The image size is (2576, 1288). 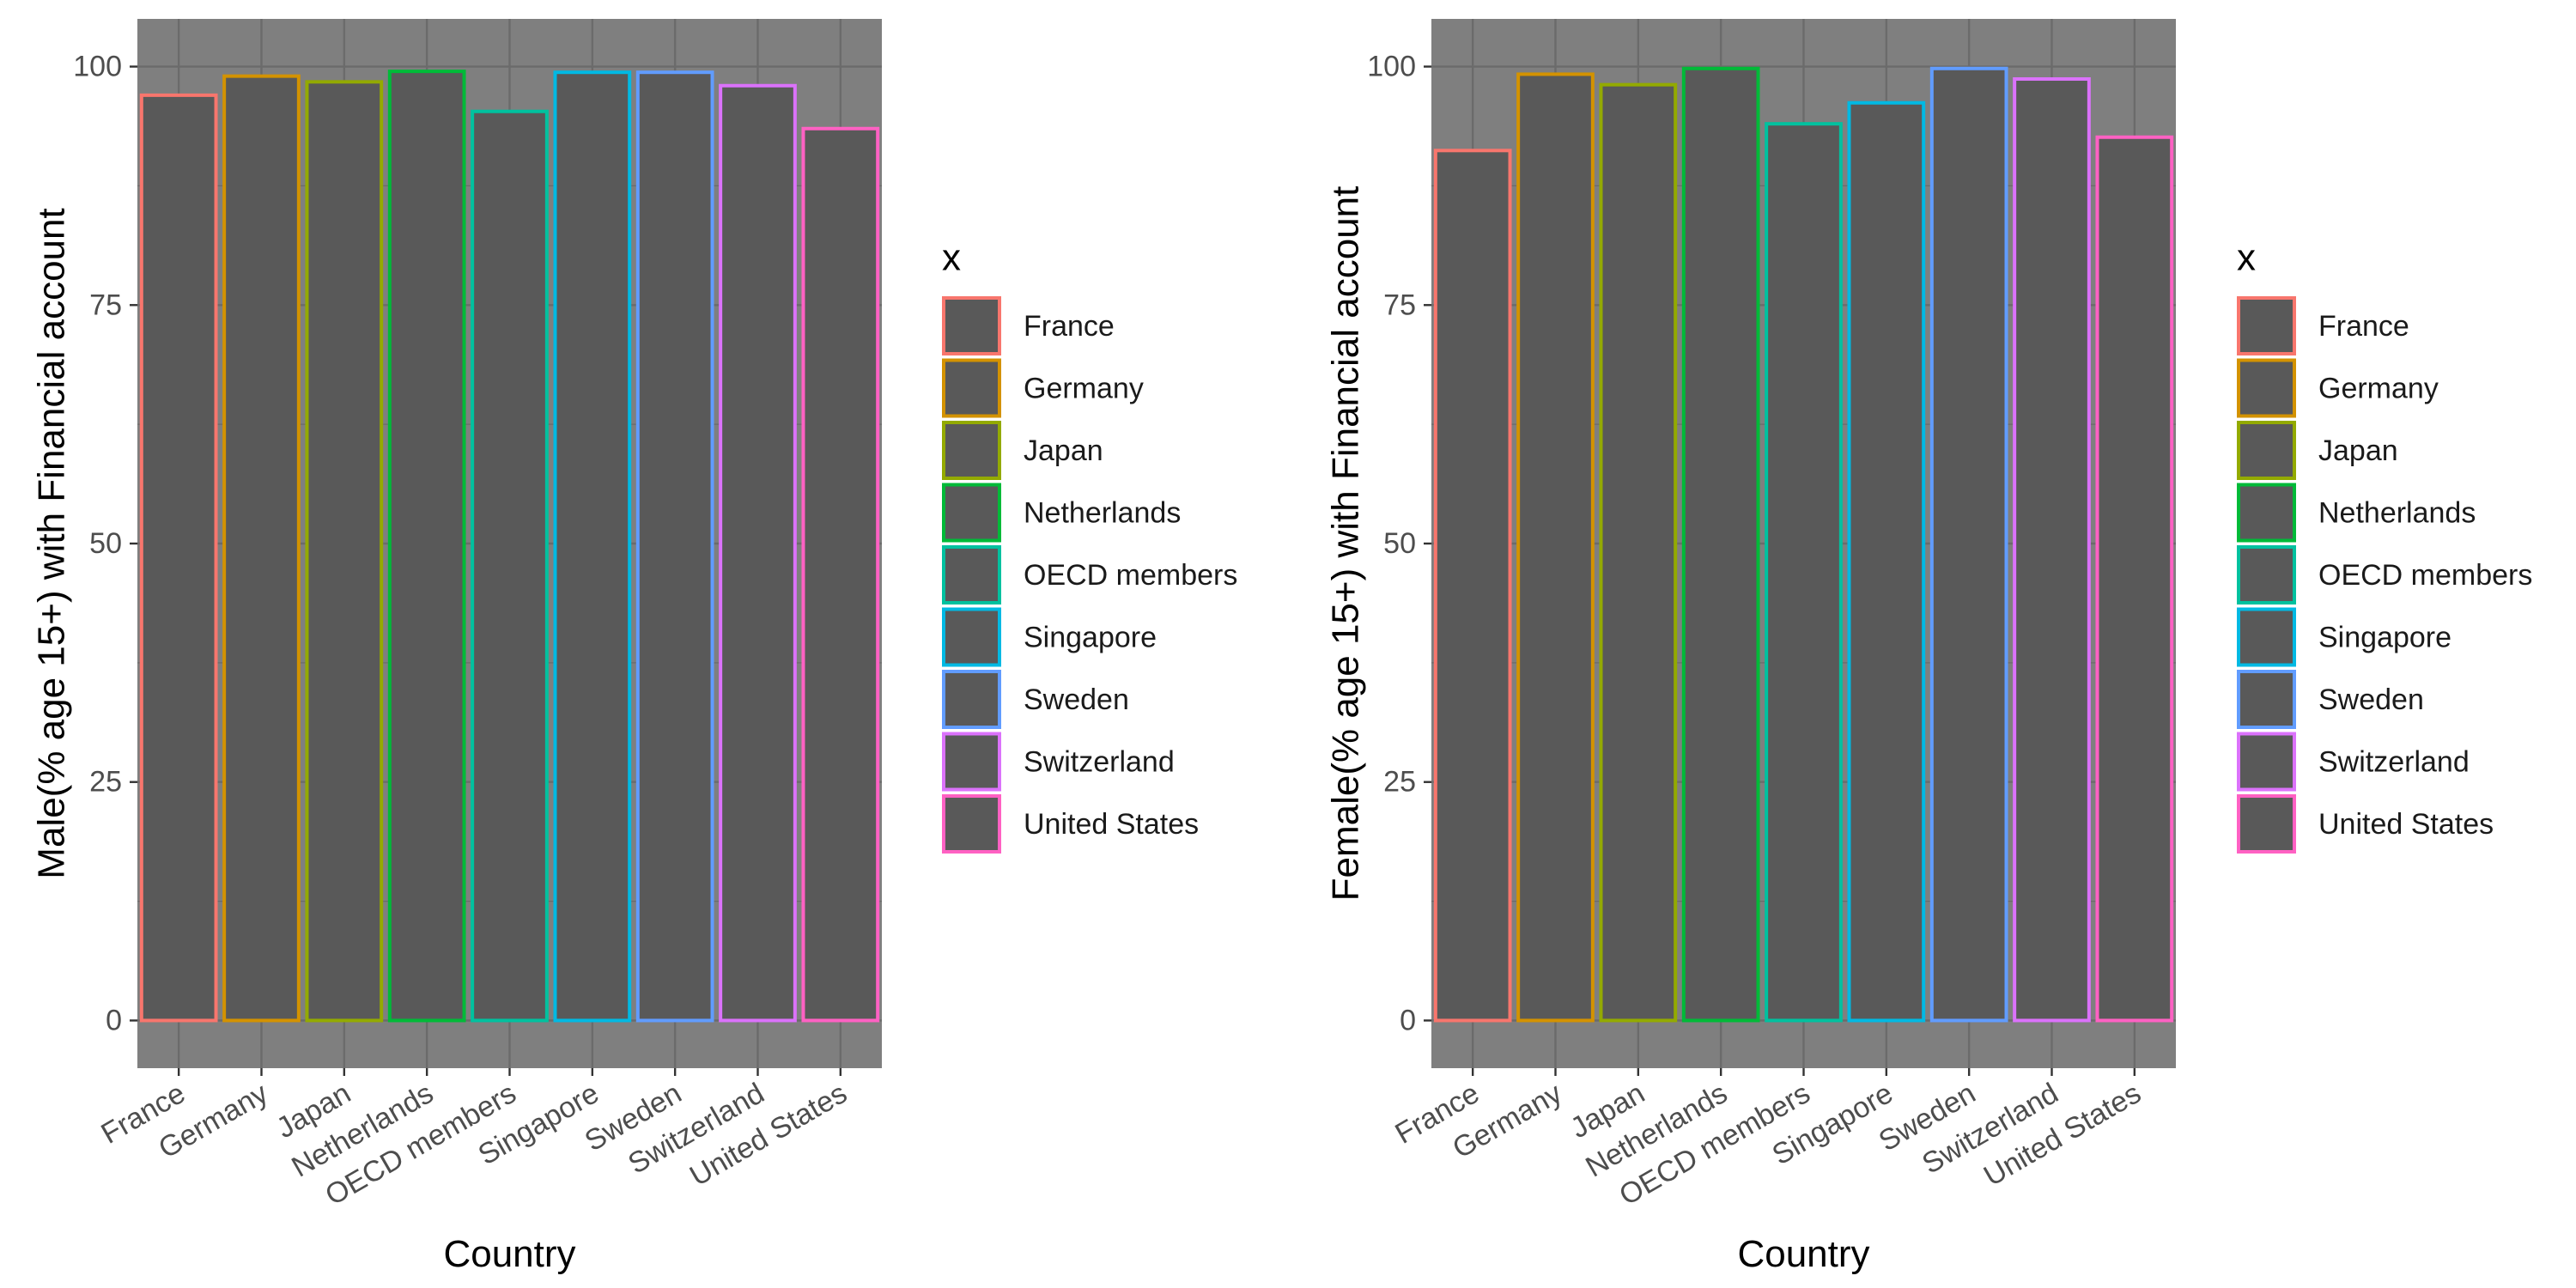 I want to click on y-axis-title: Male(% age 15+) with Financial account, so click(x=52, y=543).